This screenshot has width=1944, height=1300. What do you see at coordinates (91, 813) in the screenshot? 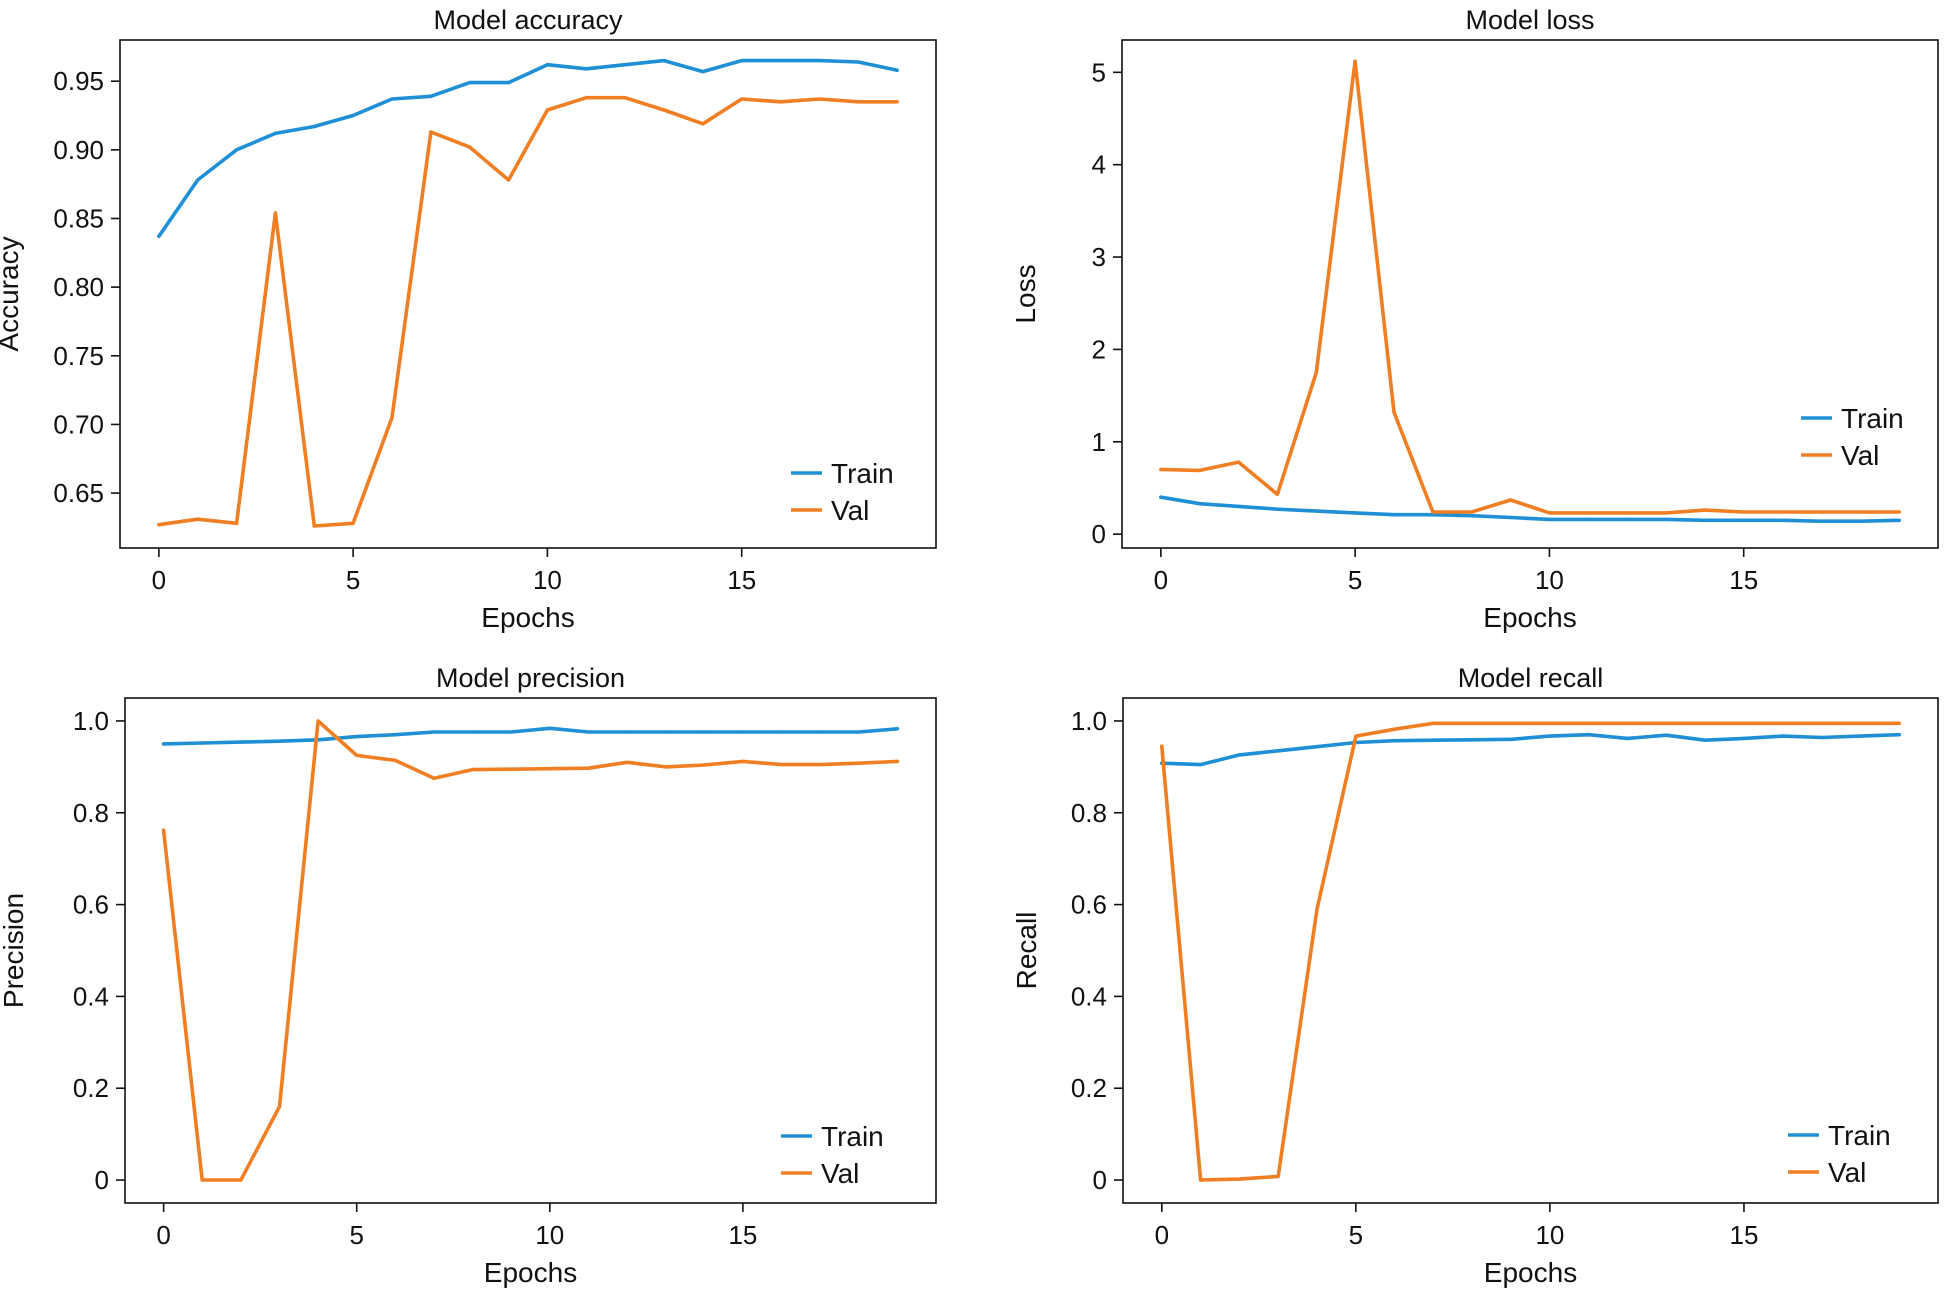
I see `y-tick-label: 0.8` at bounding box center [91, 813].